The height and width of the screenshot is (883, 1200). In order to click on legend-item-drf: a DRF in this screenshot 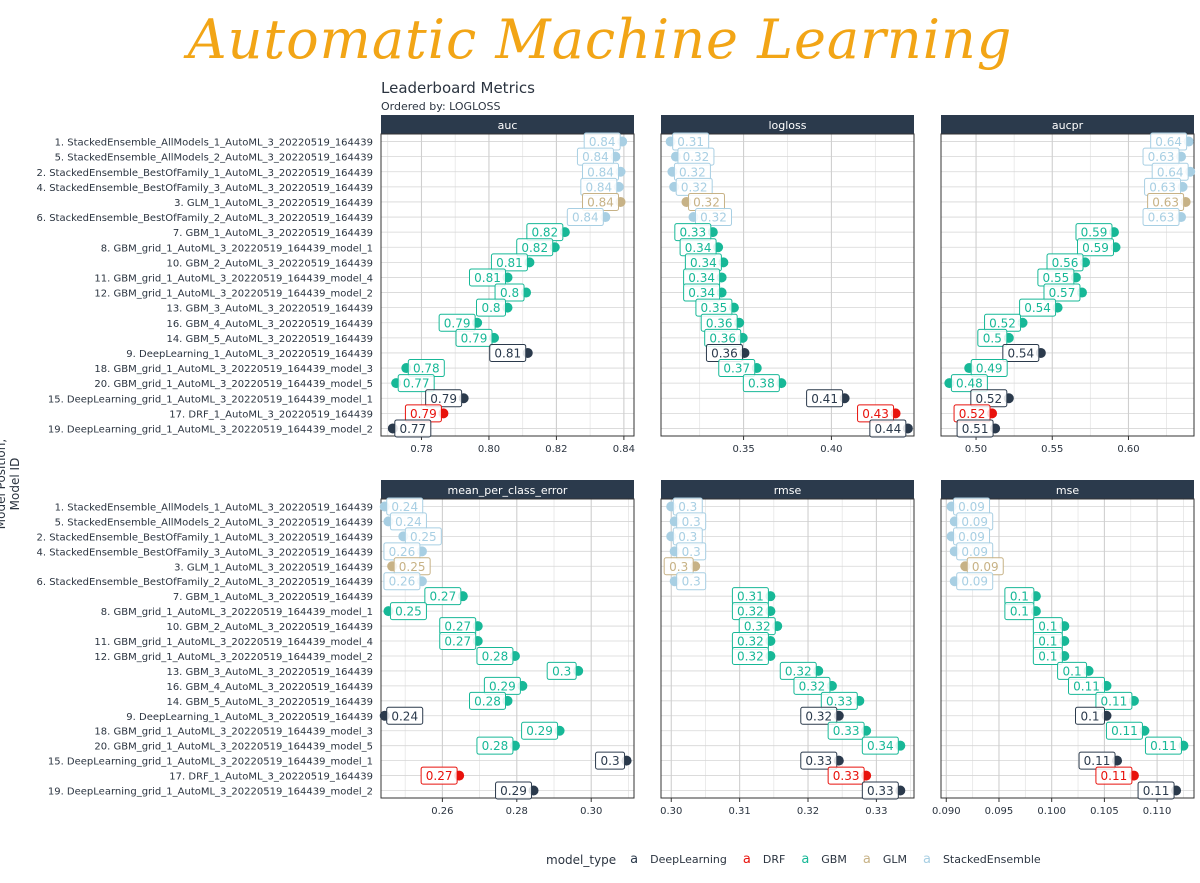, I will do `click(764, 859)`.